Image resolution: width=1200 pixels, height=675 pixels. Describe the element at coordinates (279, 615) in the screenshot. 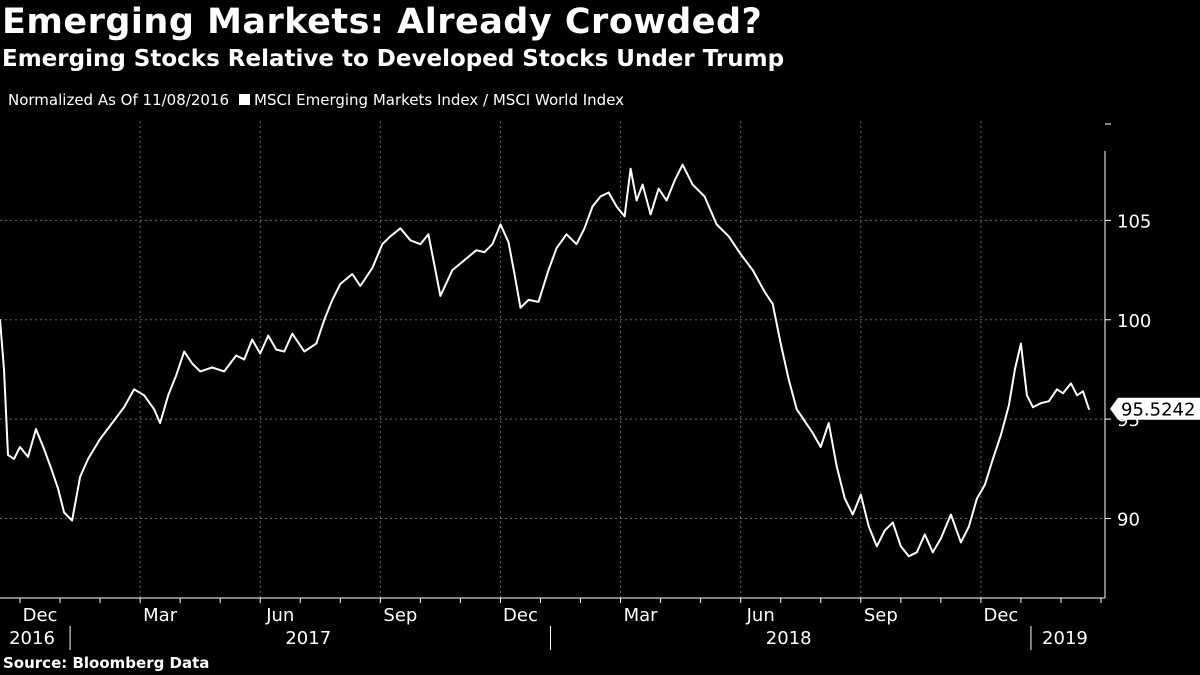

I see `x-tick-label-Jun: Jun` at that location.